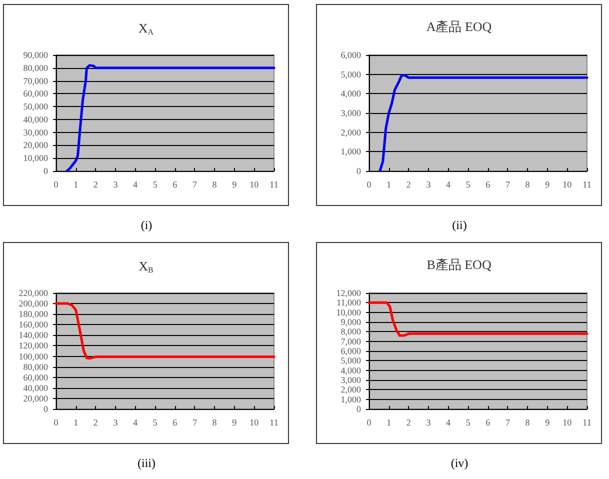  What do you see at coordinates (351, 322) in the screenshot?
I see `y-tick-label: 9,000` at bounding box center [351, 322].